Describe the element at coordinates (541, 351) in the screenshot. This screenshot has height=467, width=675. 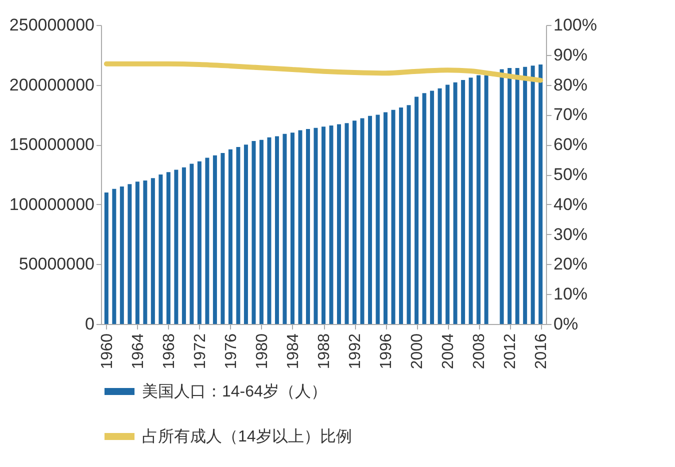
I see `x-tick-label: 2016` at that location.